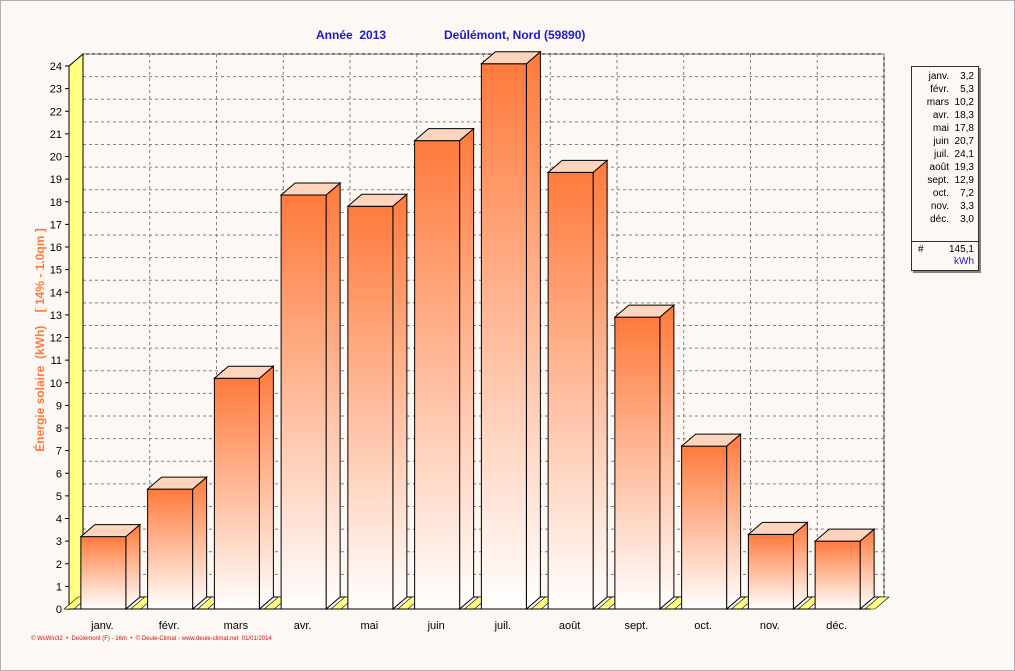 This screenshot has width=1015, height=671. What do you see at coordinates (56, 180) in the screenshot?
I see `y-tick-label: 19` at bounding box center [56, 180].